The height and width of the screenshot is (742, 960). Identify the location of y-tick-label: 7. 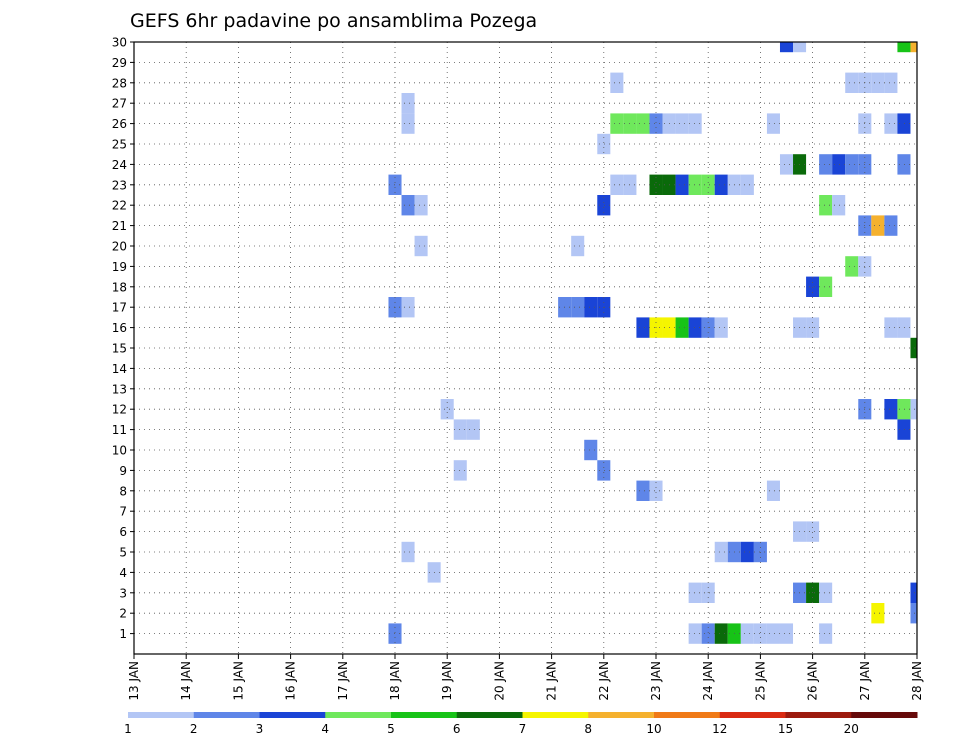
(123, 512).